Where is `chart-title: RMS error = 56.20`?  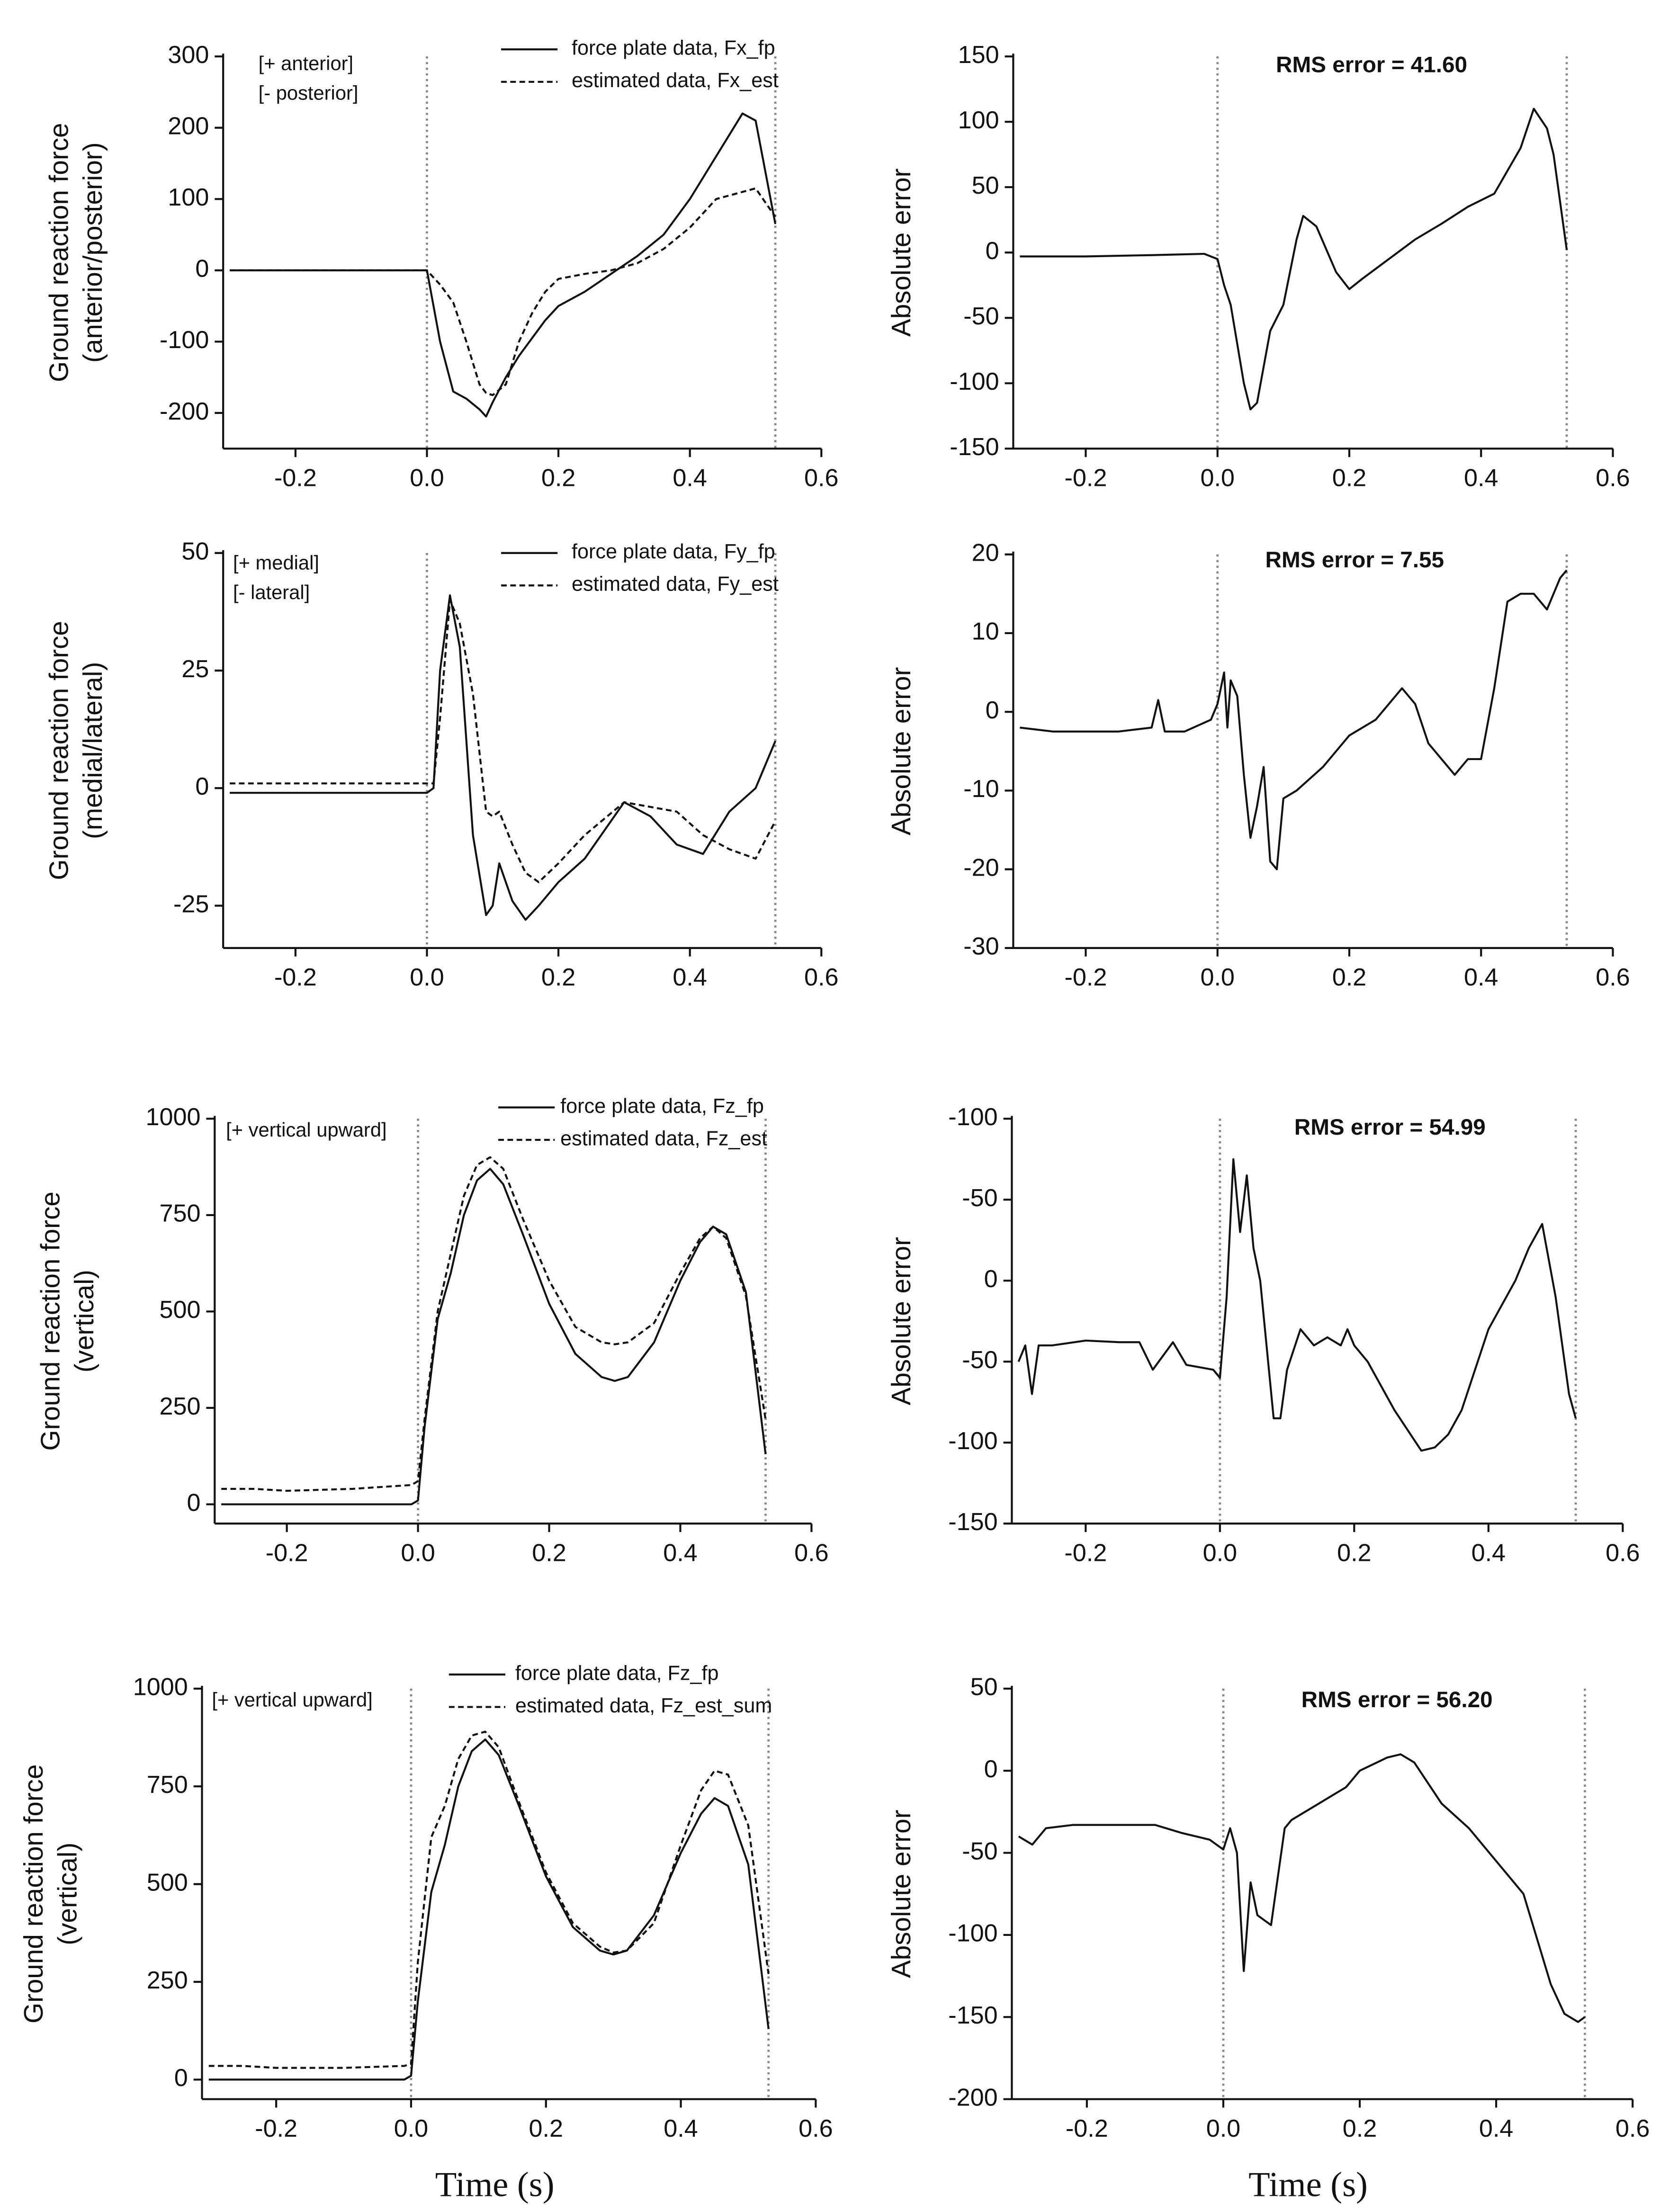
chart-title: RMS error = 56.20 is located at coordinates (1397, 1699).